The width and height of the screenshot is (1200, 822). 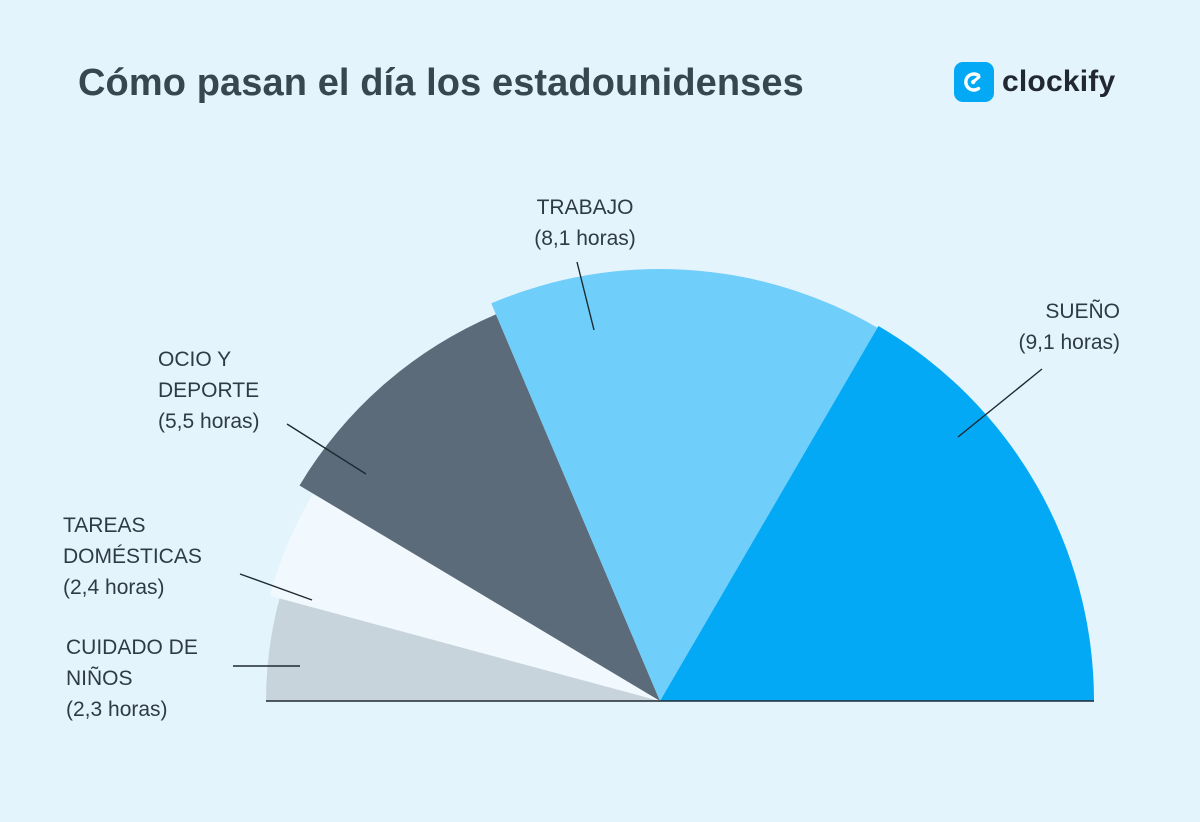 What do you see at coordinates (1069, 326) in the screenshot?
I see `slice-label-sueno: SUEÑO (9,1 horas)` at bounding box center [1069, 326].